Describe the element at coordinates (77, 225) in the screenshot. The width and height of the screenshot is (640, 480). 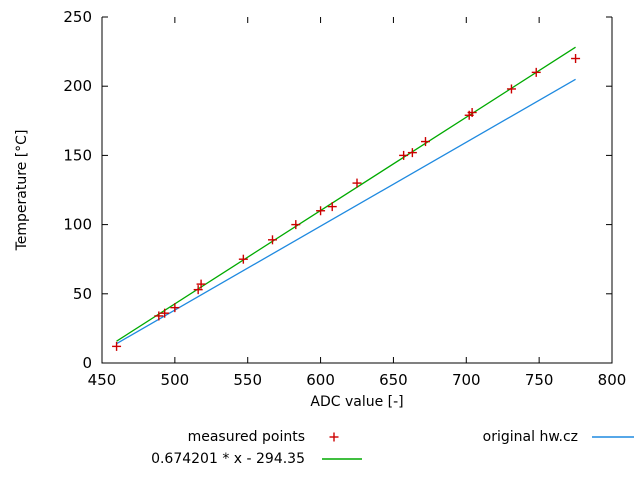
I see `y-tick-label: 100` at that location.